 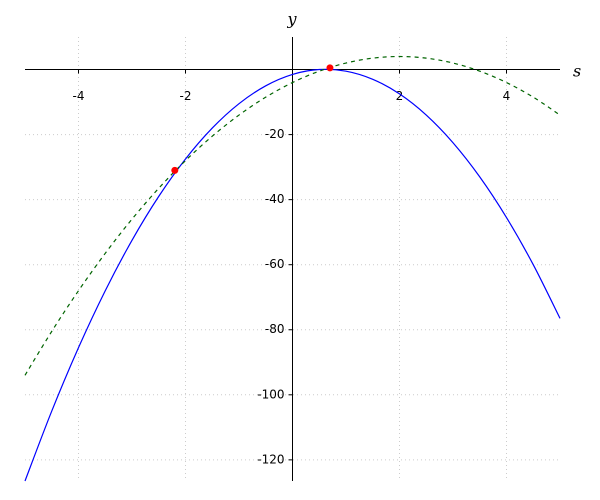 What do you see at coordinates (577, 71) in the screenshot?
I see `x-axis-label: s` at bounding box center [577, 71].